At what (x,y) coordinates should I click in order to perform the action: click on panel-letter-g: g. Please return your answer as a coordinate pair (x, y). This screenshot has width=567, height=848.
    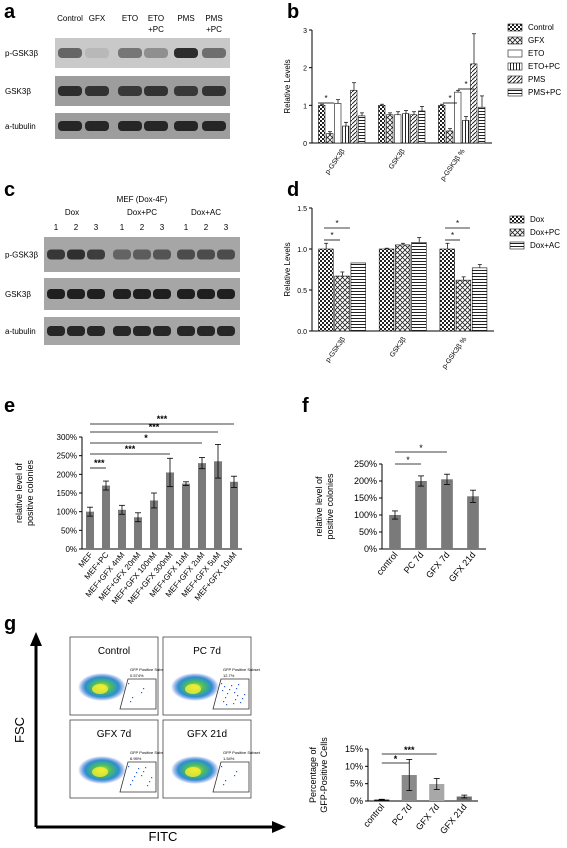
    Looking at the image, I should click on (10, 624).